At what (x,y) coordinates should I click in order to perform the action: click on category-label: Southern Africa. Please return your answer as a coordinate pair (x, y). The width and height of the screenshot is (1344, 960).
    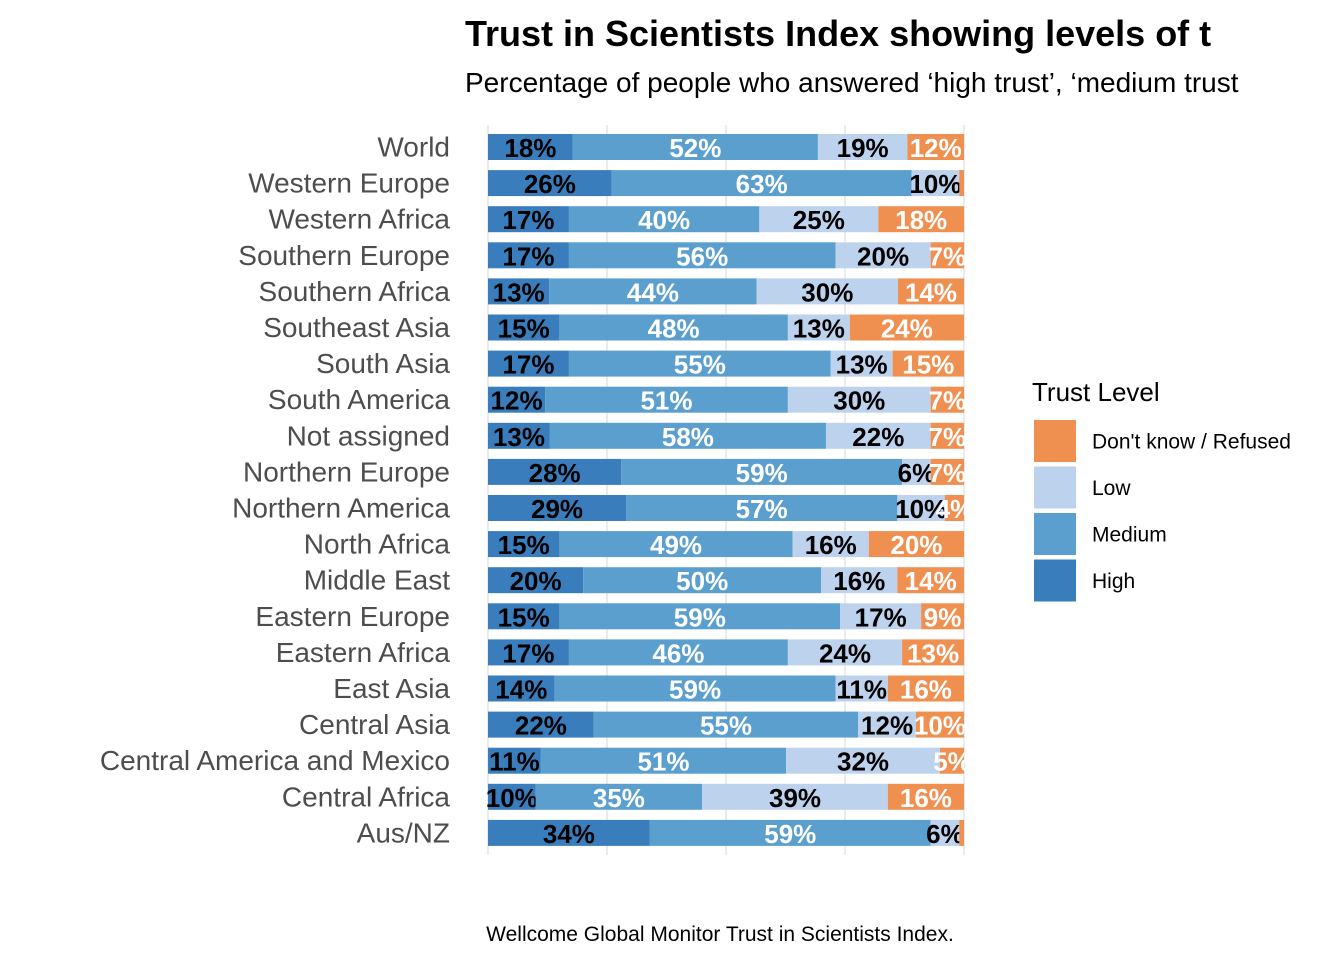
    Looking at the image, I should click on (355, 291).